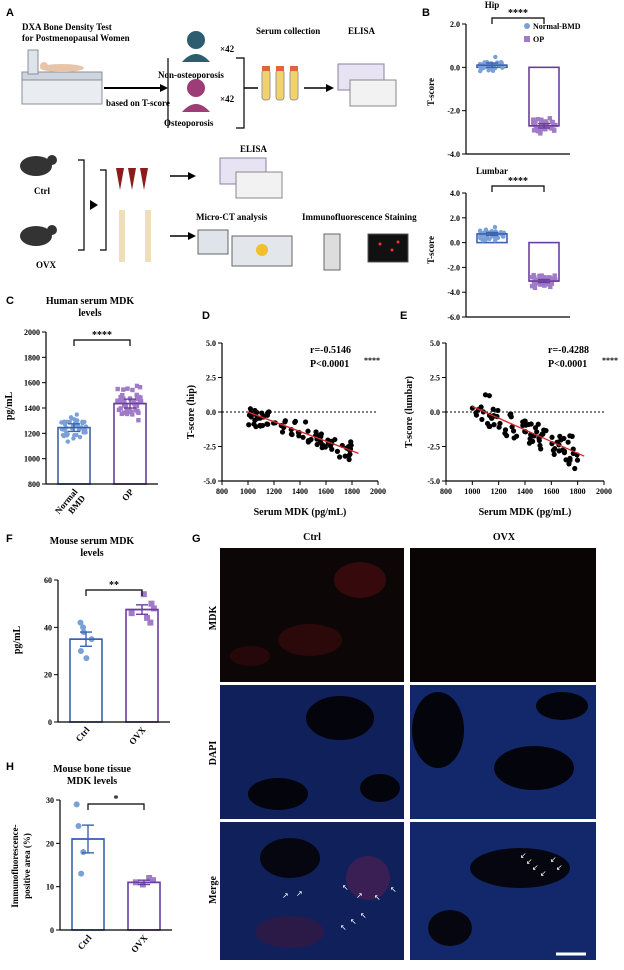  What do you see at coordinates (32, 383) in the screenshot?
I see `c-y-tick-label: 1600` at bounding box center [32, 383].